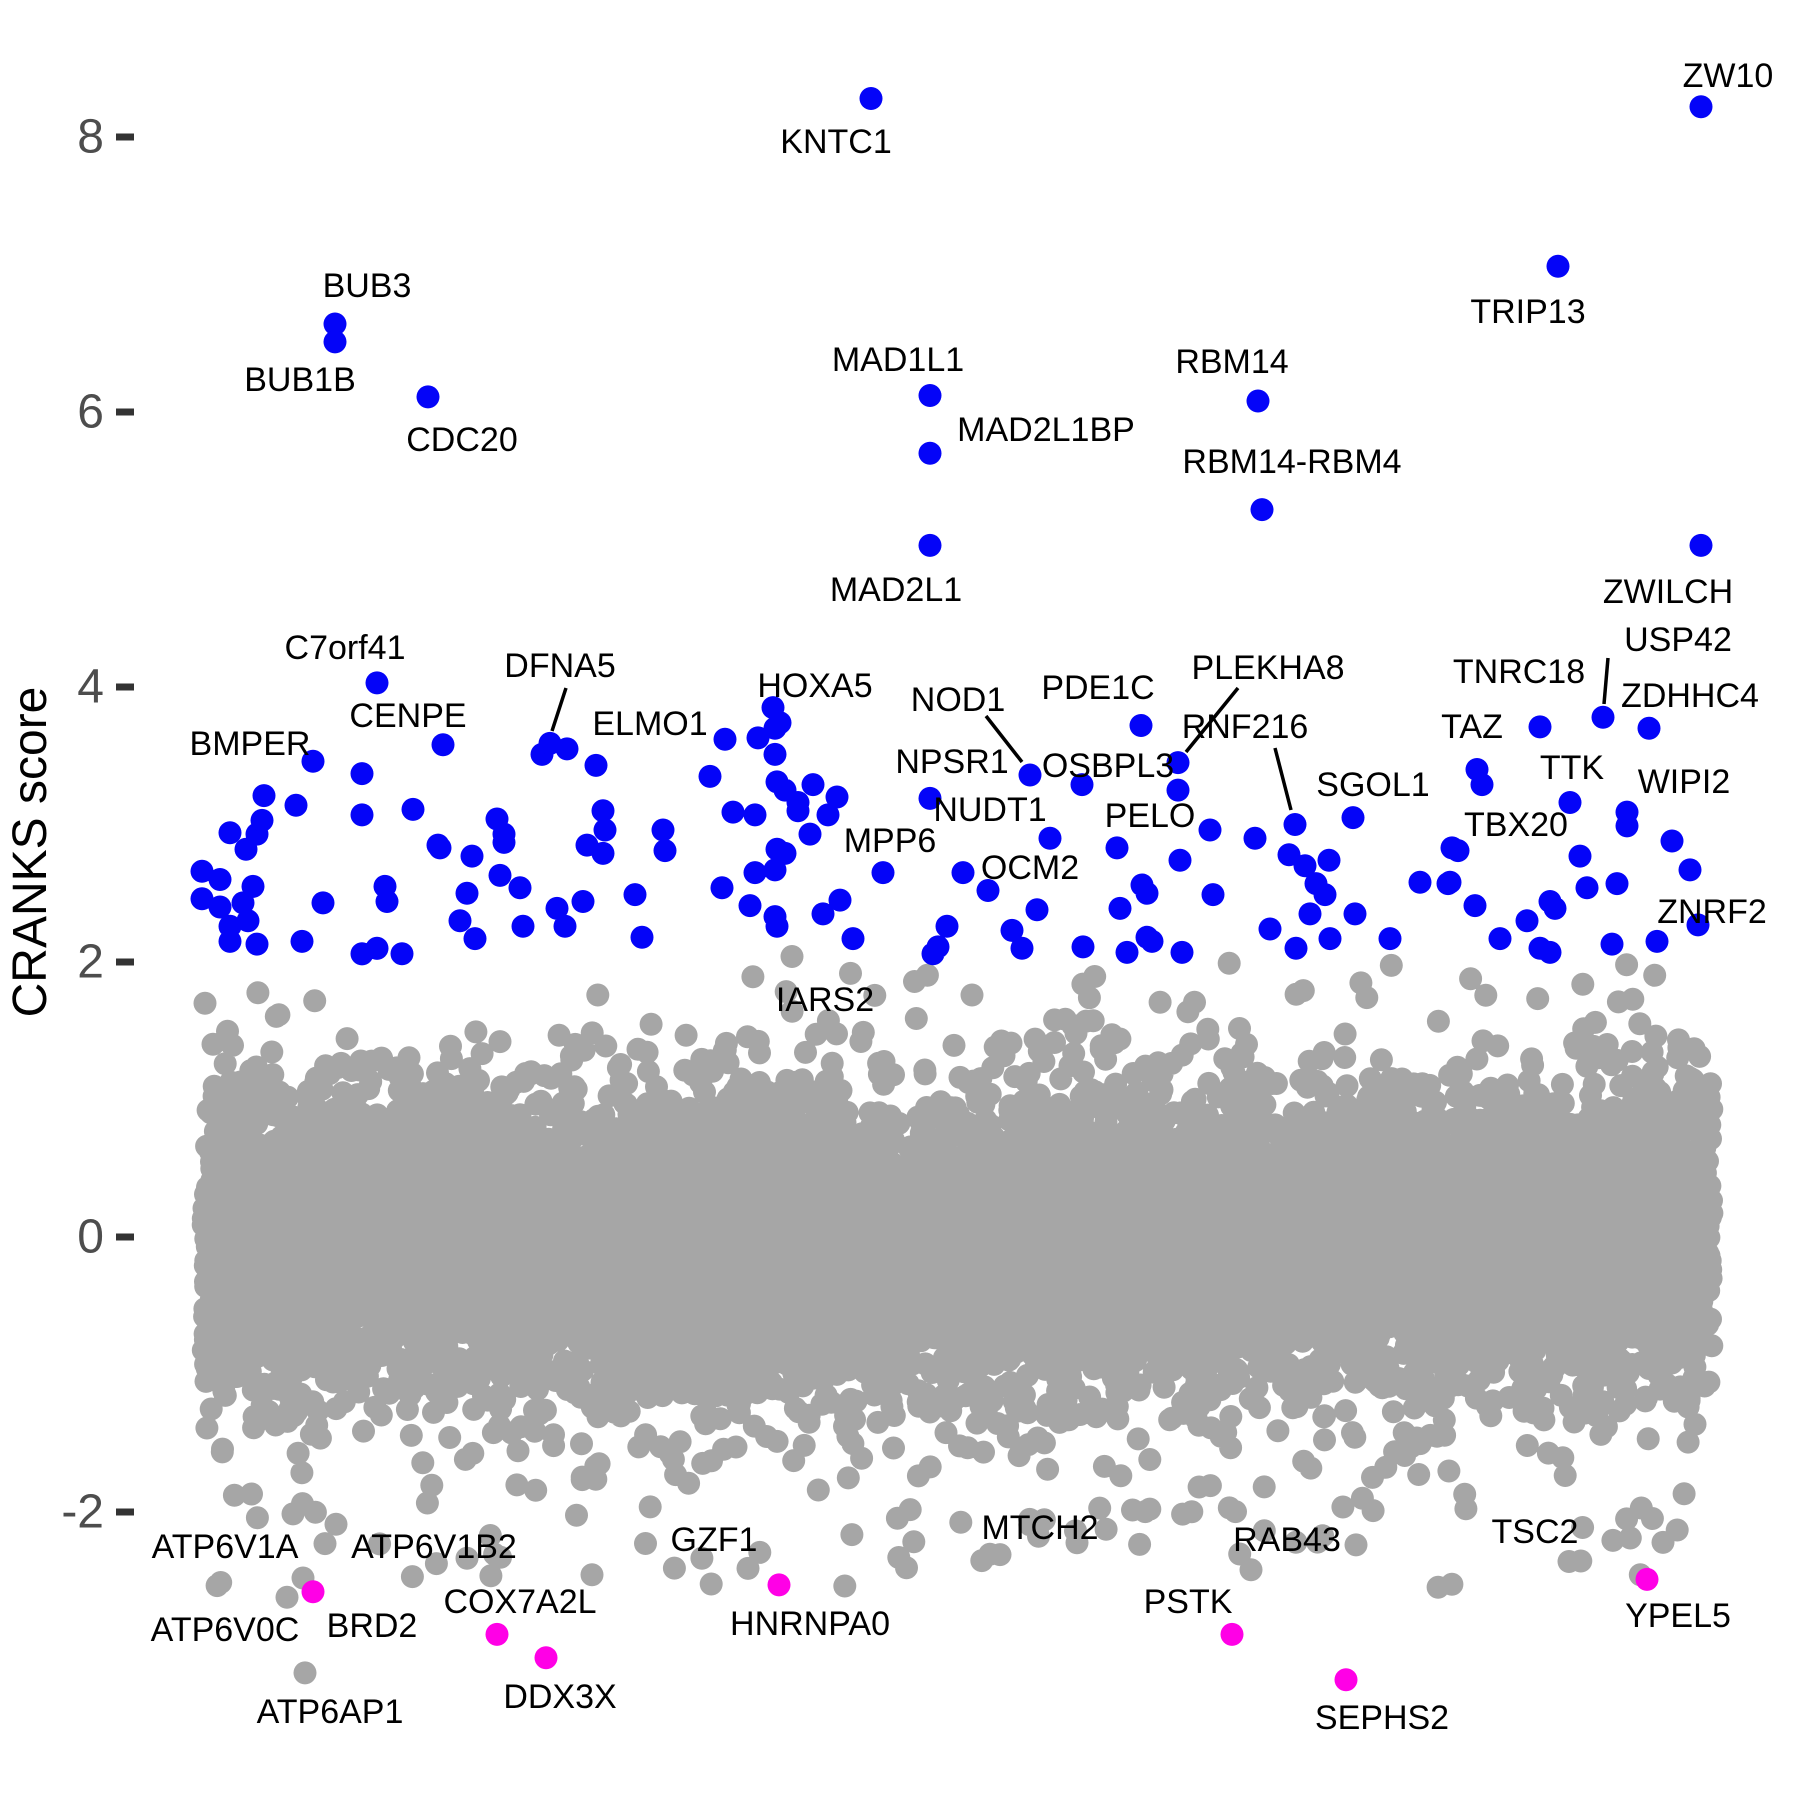 Image resolution: width=1800 pixels, height=1800 pixels. I want to click on gene-label-TRIP13: TRIP13, so click(1527, 312).